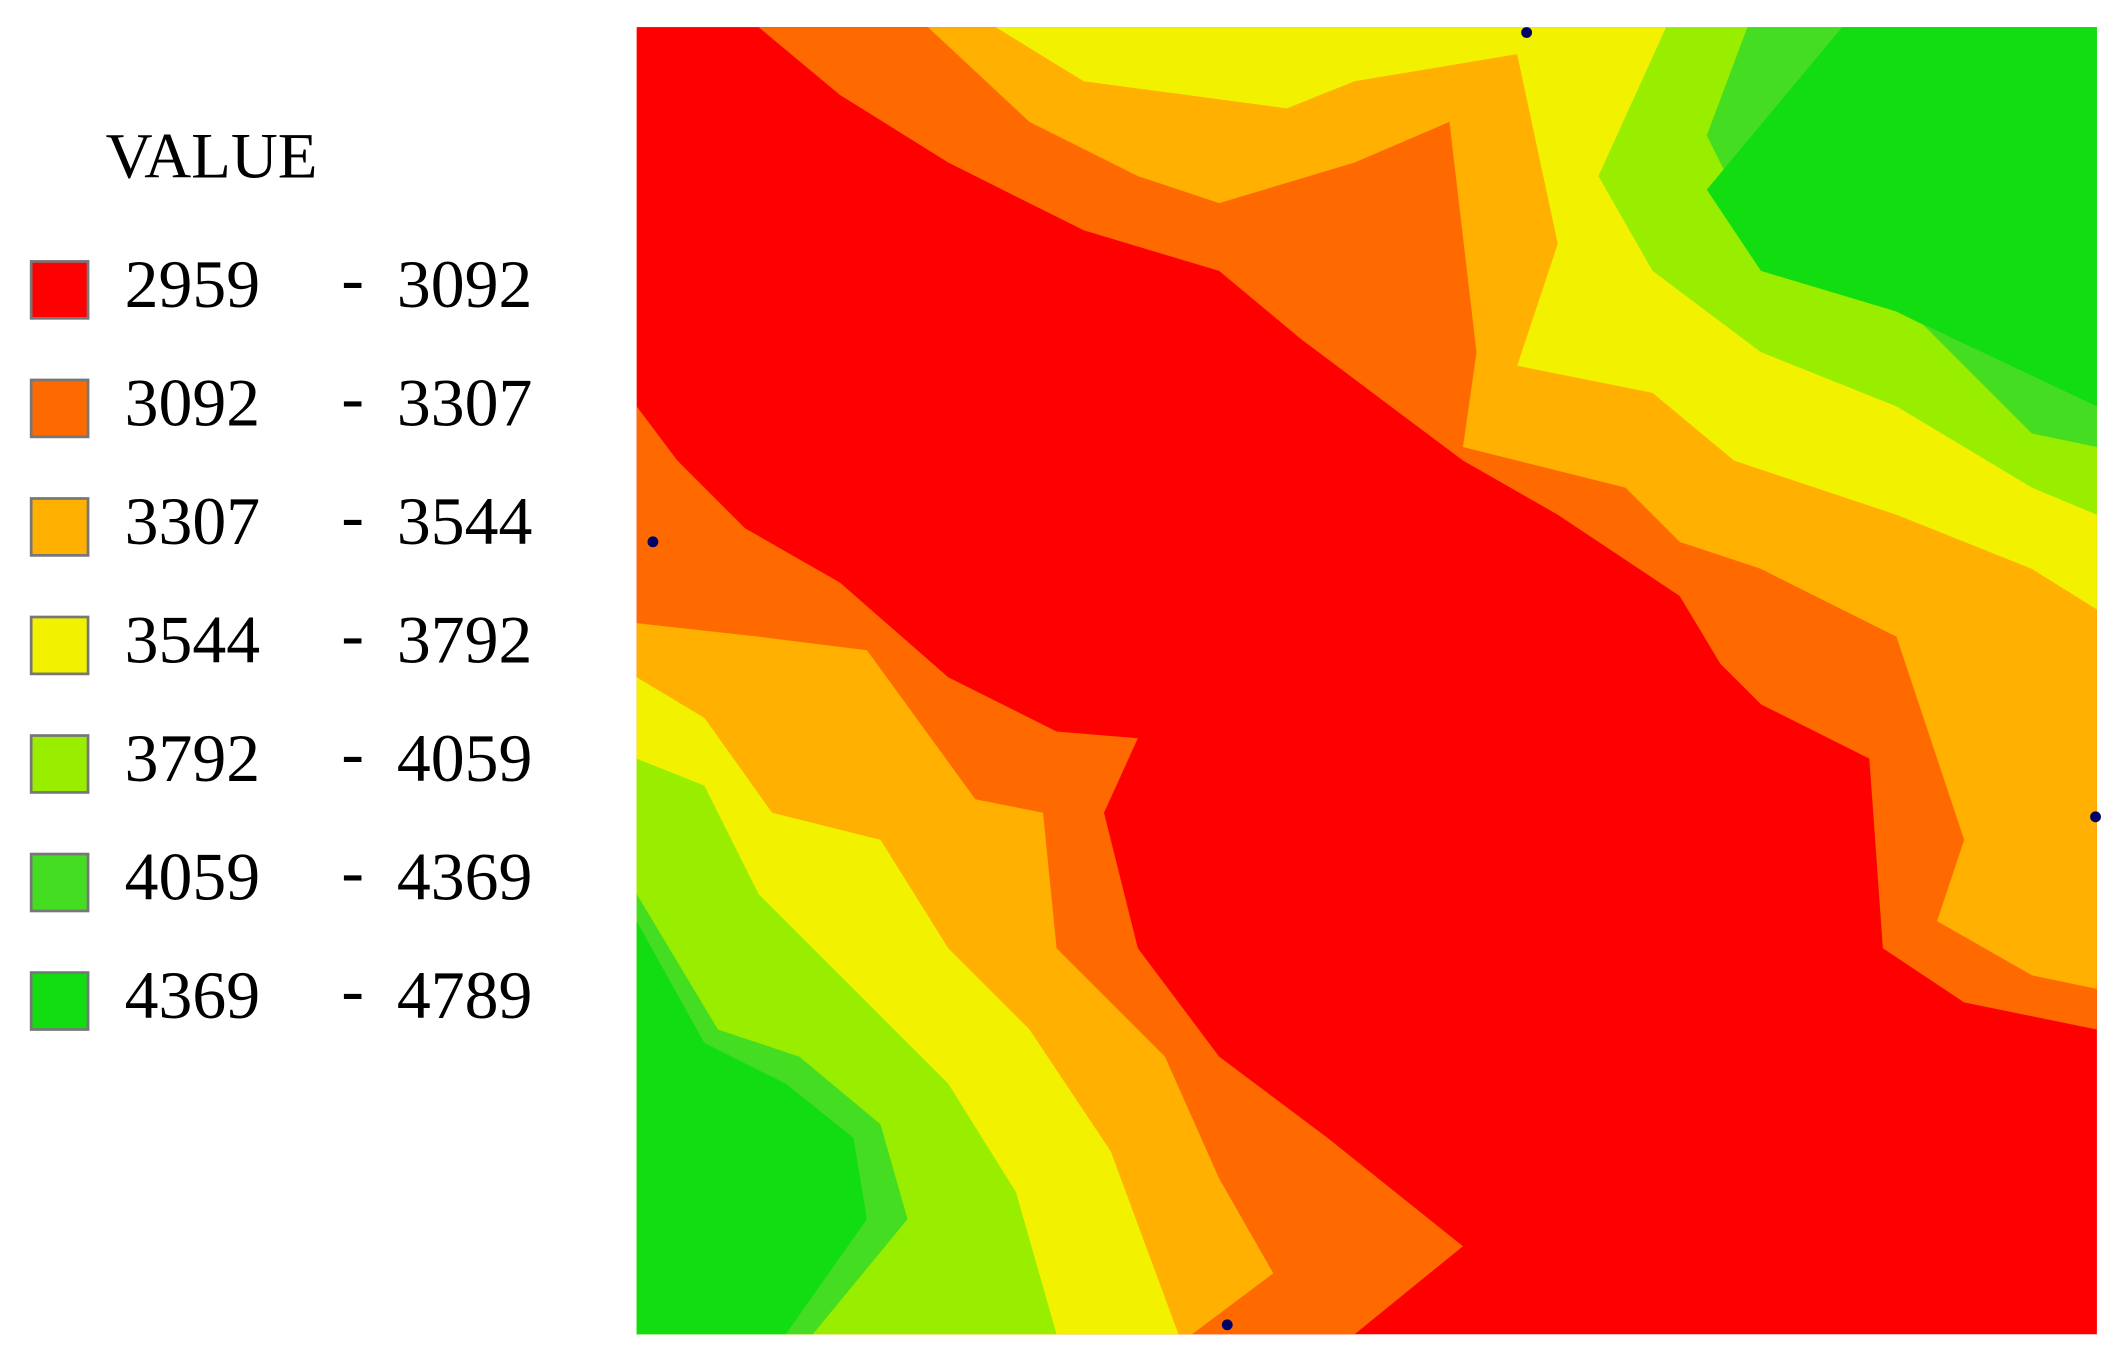  I want to click on range-high: 4369, so click(464, 876).